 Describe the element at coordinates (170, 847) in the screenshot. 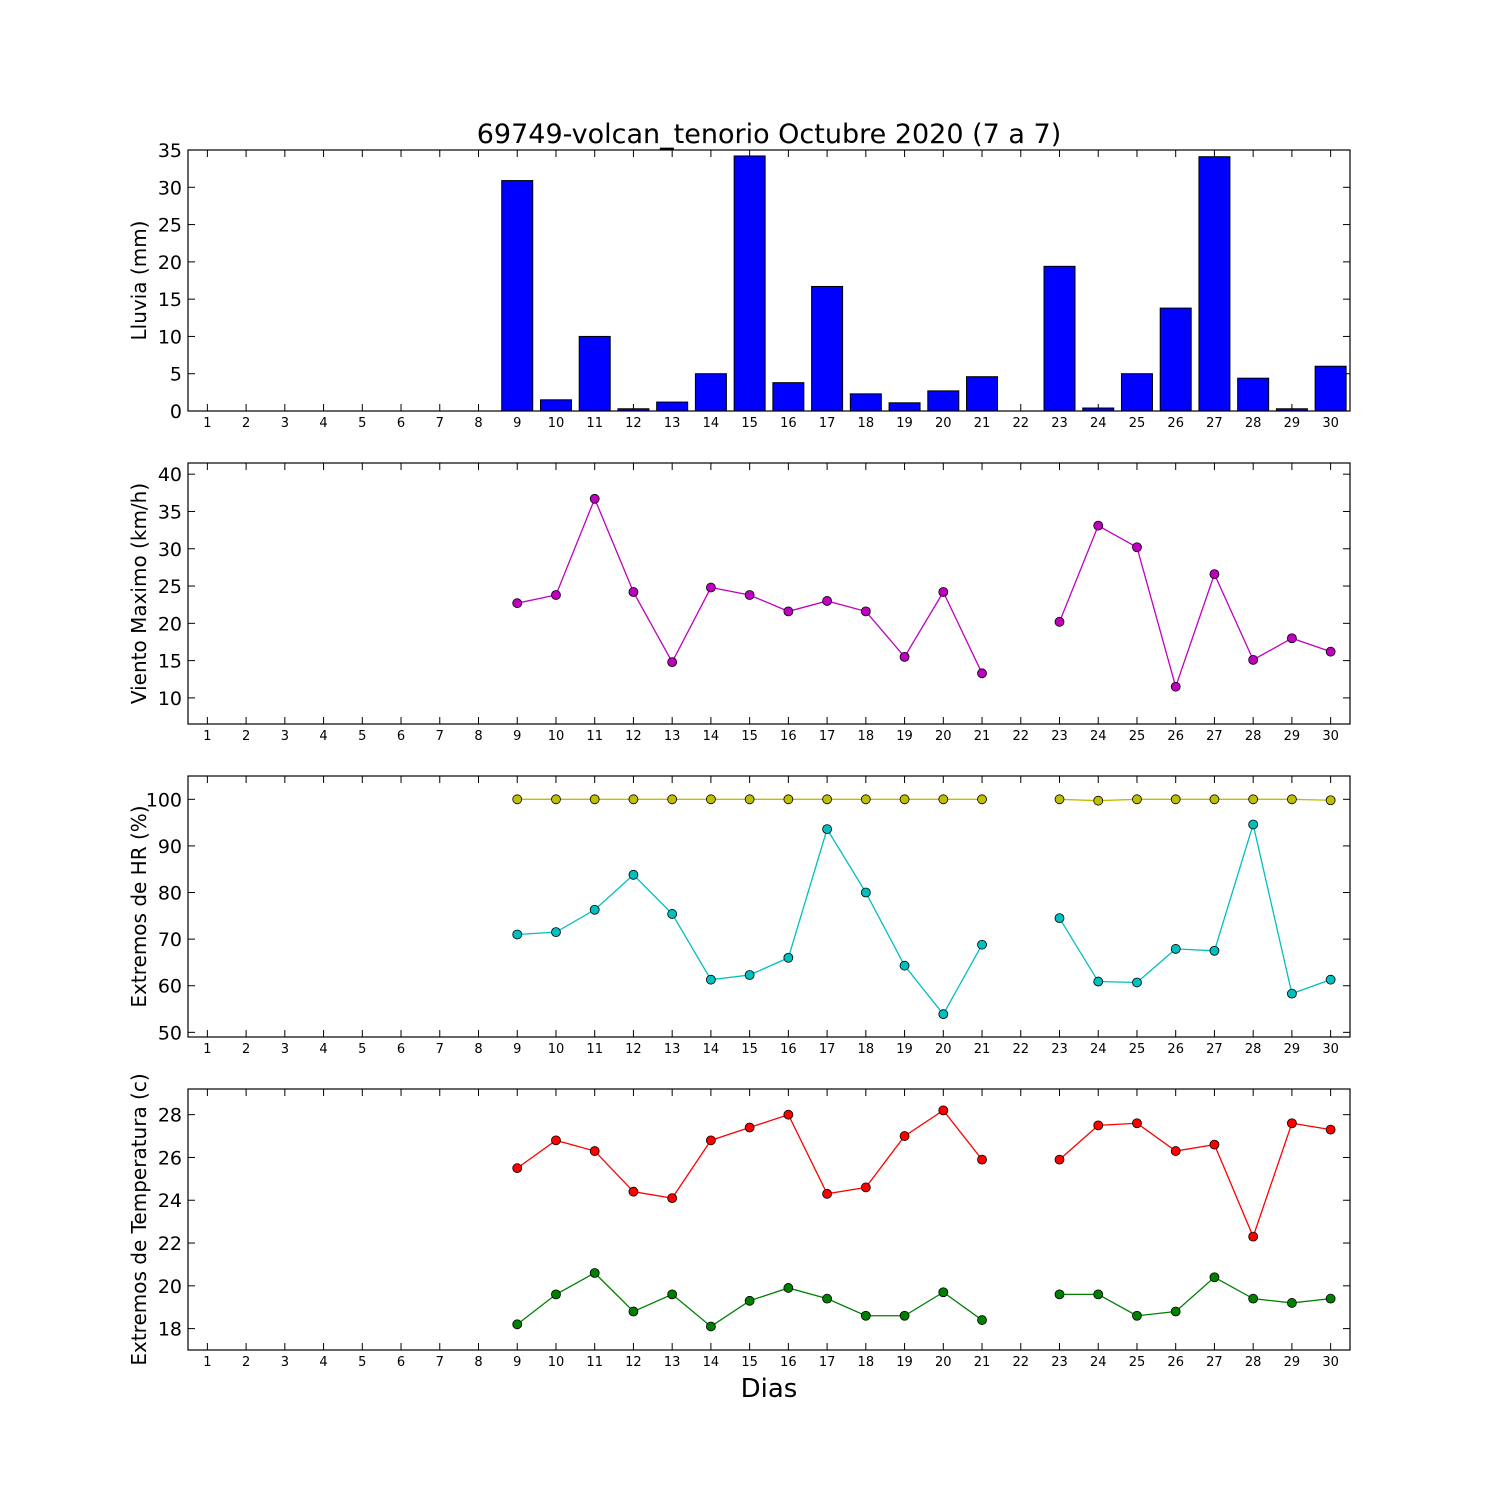

I see `y-tick-label: 90` at that location.